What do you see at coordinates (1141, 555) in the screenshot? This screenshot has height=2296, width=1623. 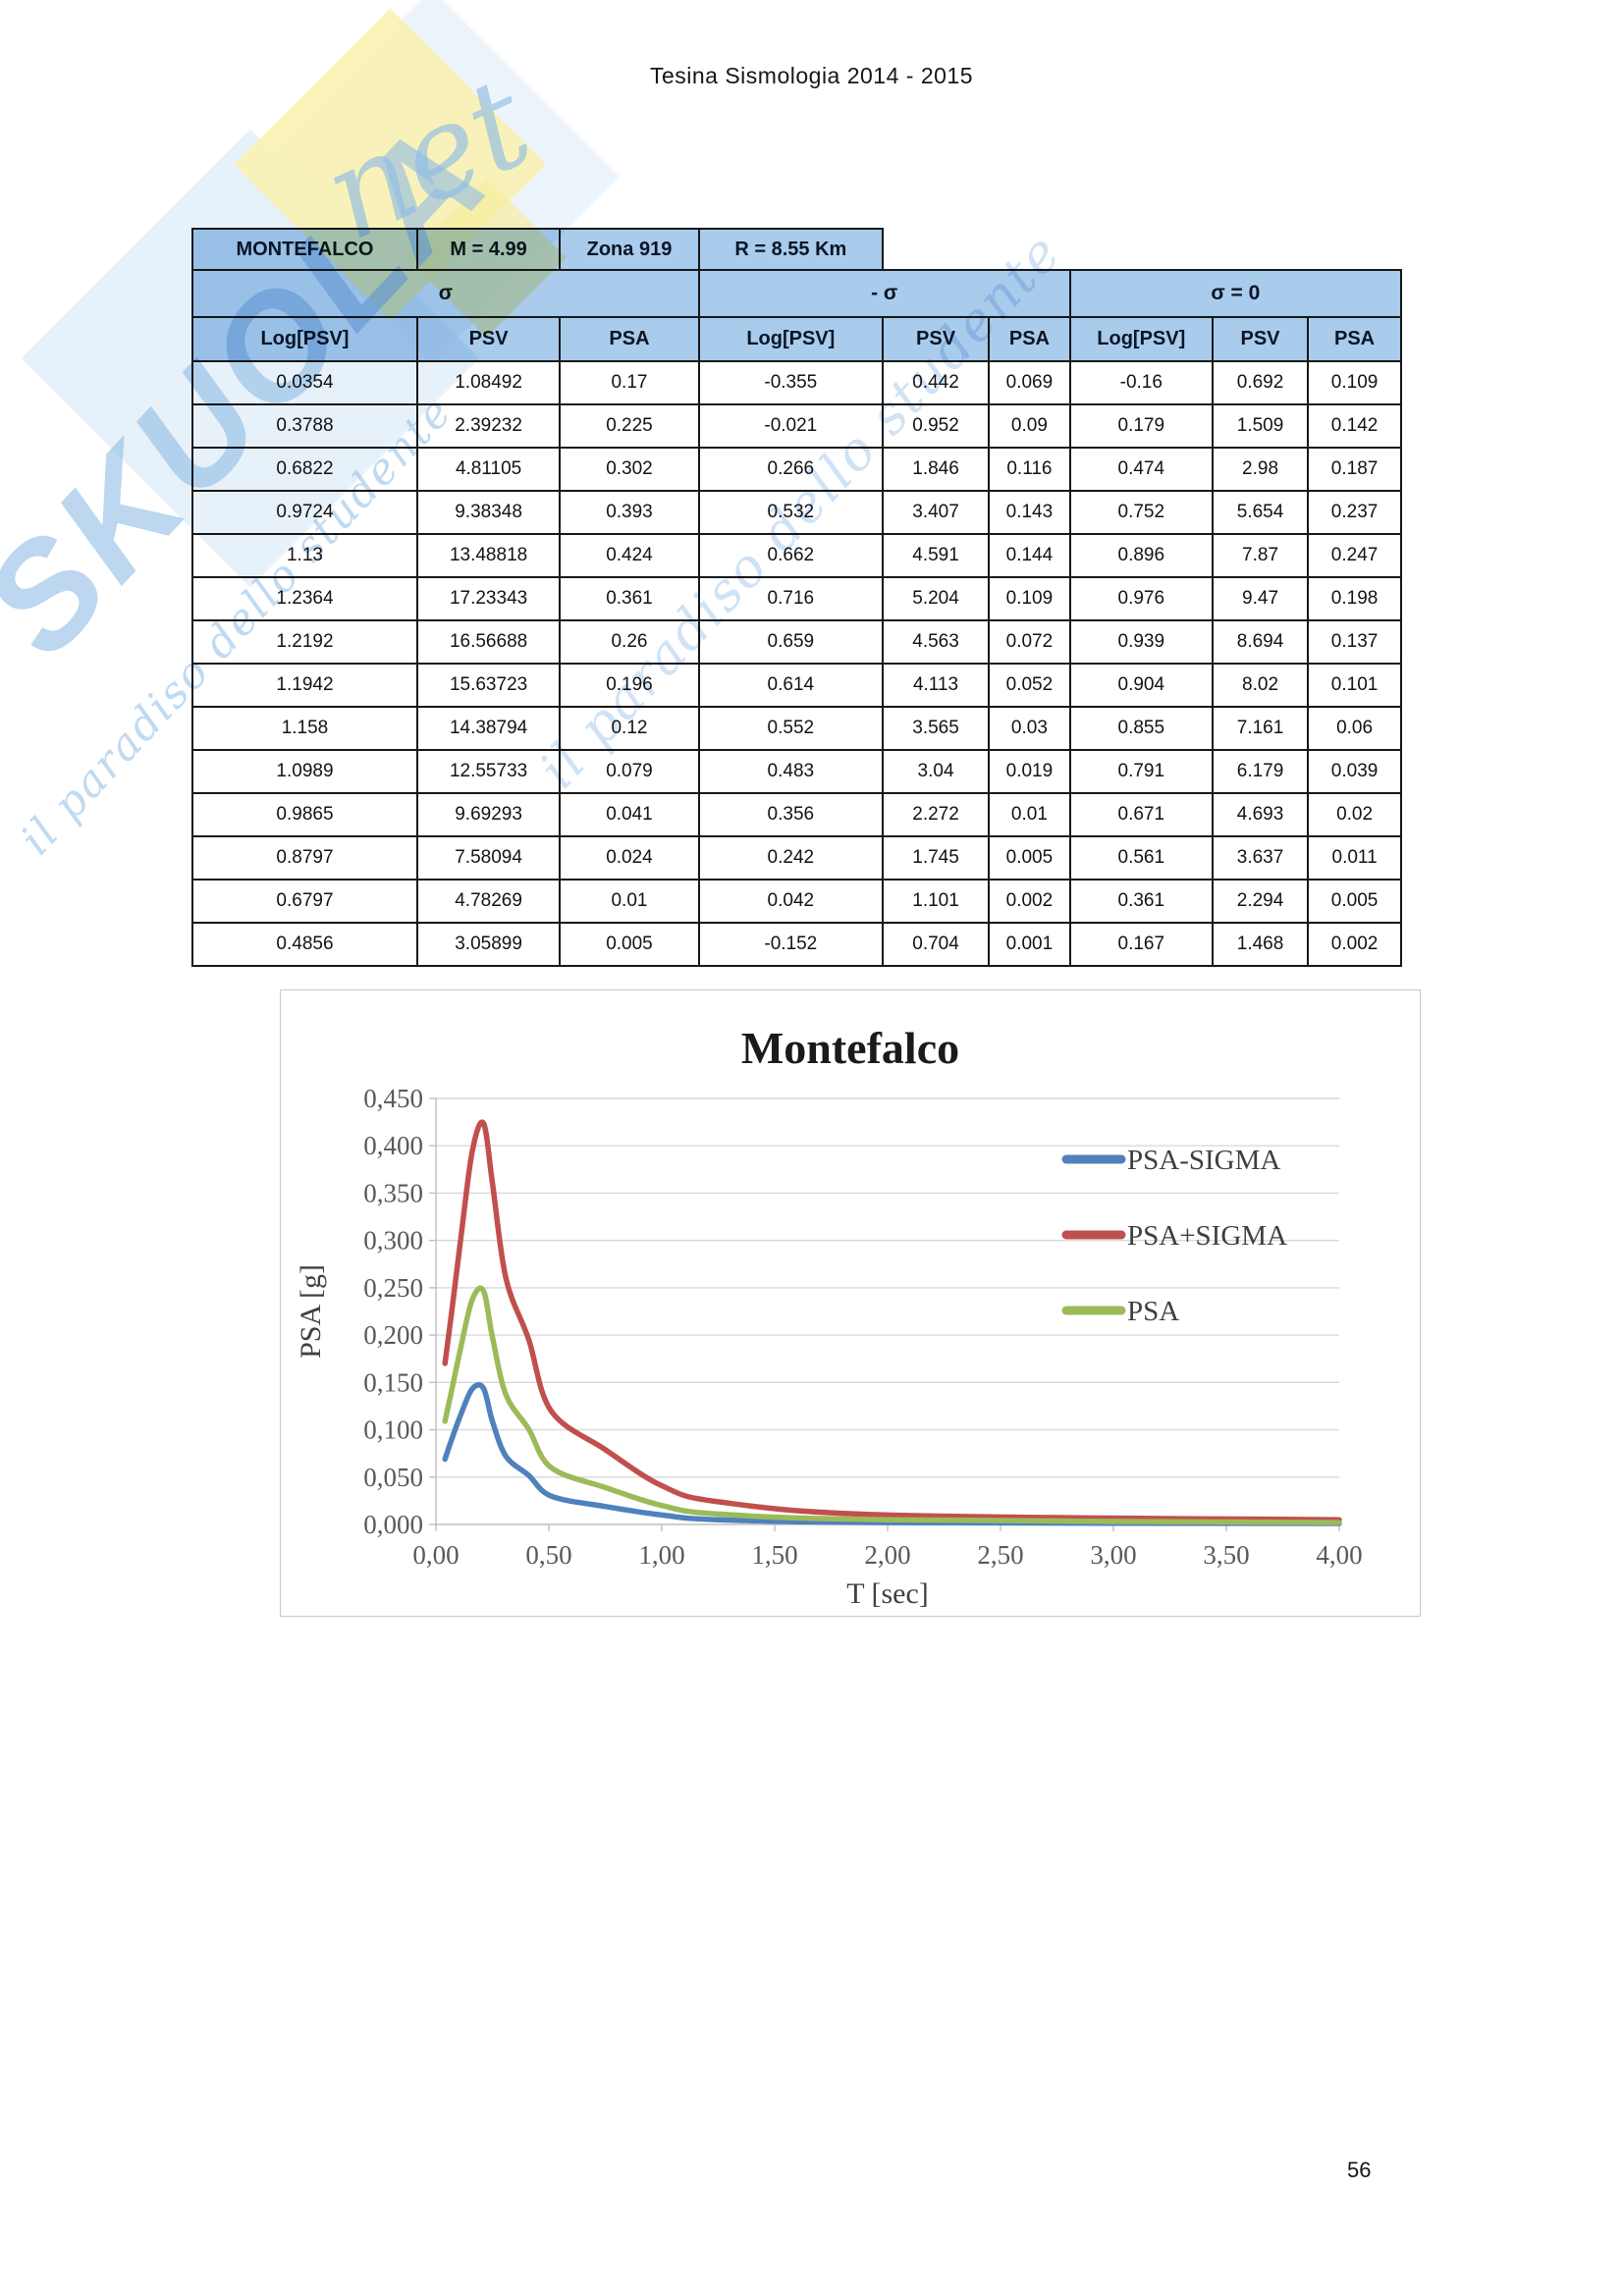 I see `table-cell: 0.896` at bounding box center [1141, 555].